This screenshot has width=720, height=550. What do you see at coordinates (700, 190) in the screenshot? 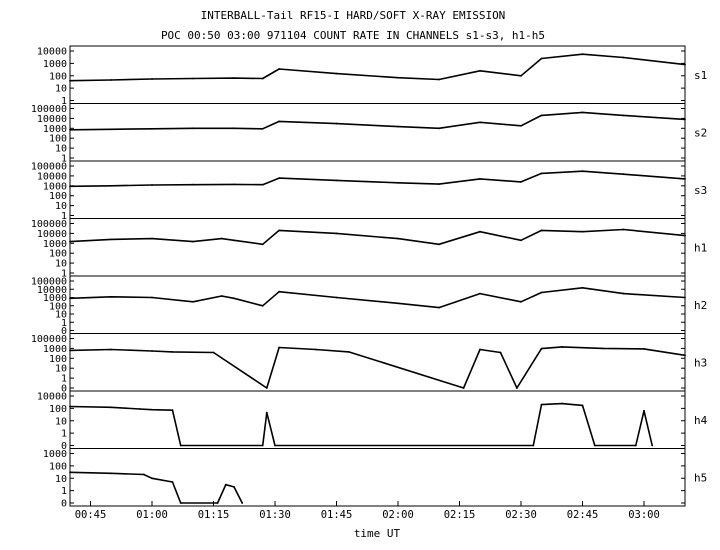
I see `series-label: s3` at bounding box center [700, 190].